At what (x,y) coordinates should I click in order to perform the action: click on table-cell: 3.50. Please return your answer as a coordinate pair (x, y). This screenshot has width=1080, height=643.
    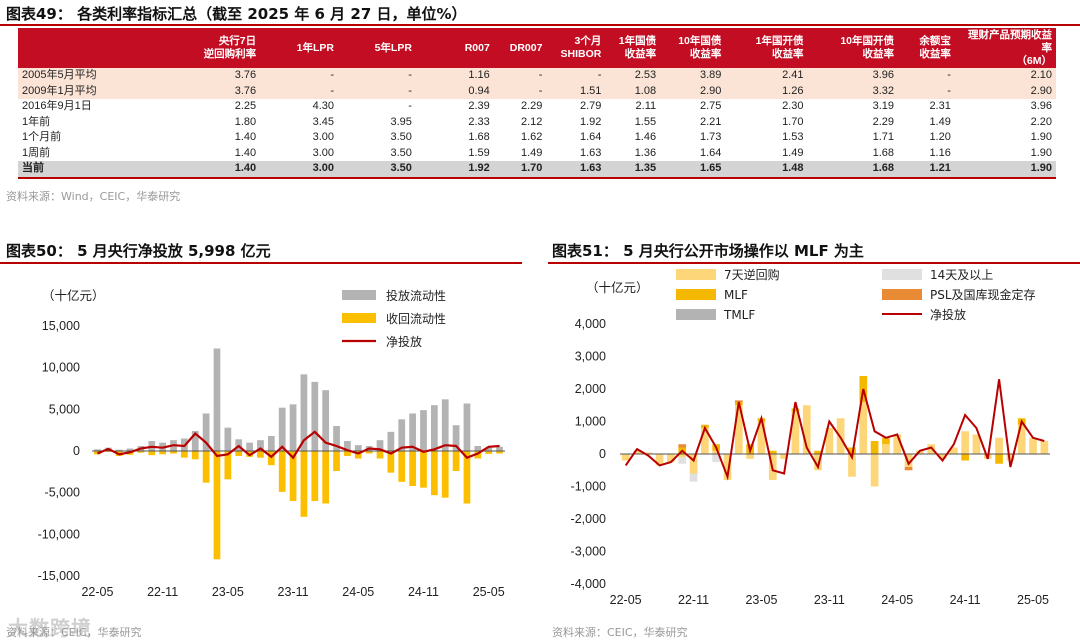
    Looking at the image, I should click on (401, 152).